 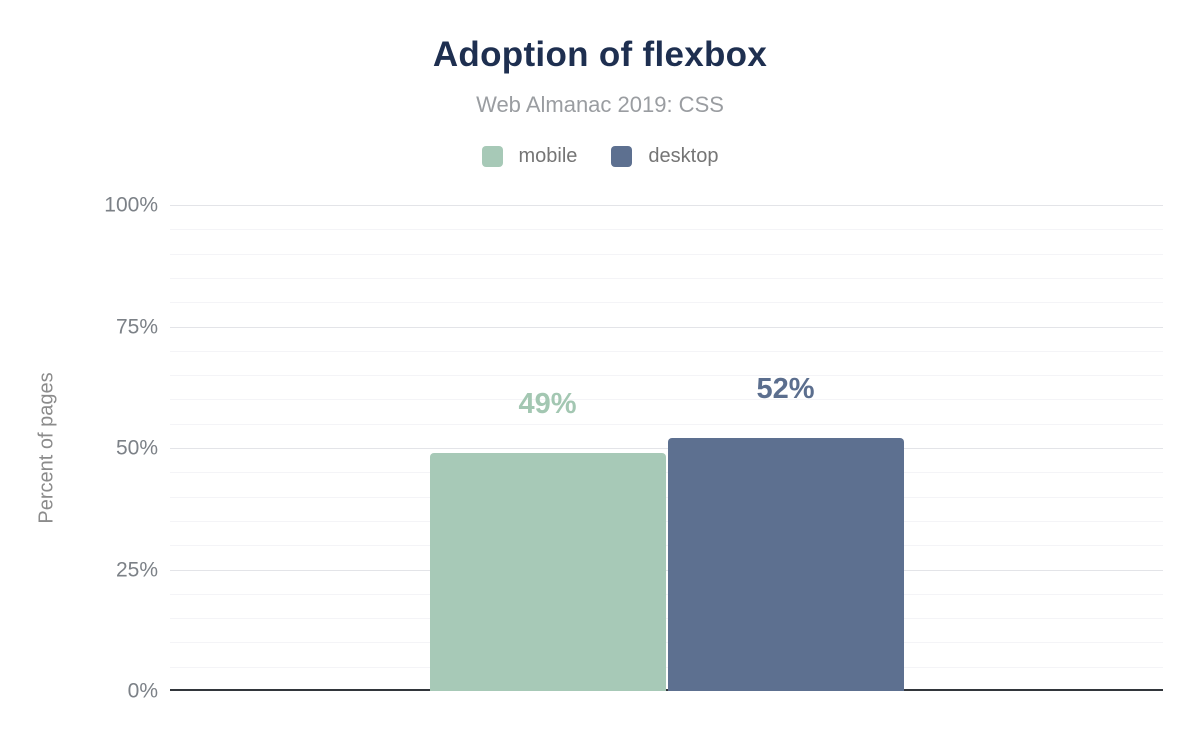 I want to click on chart-subtitle: Web Almanac 2019: CSS, so click(x=600, y=104).